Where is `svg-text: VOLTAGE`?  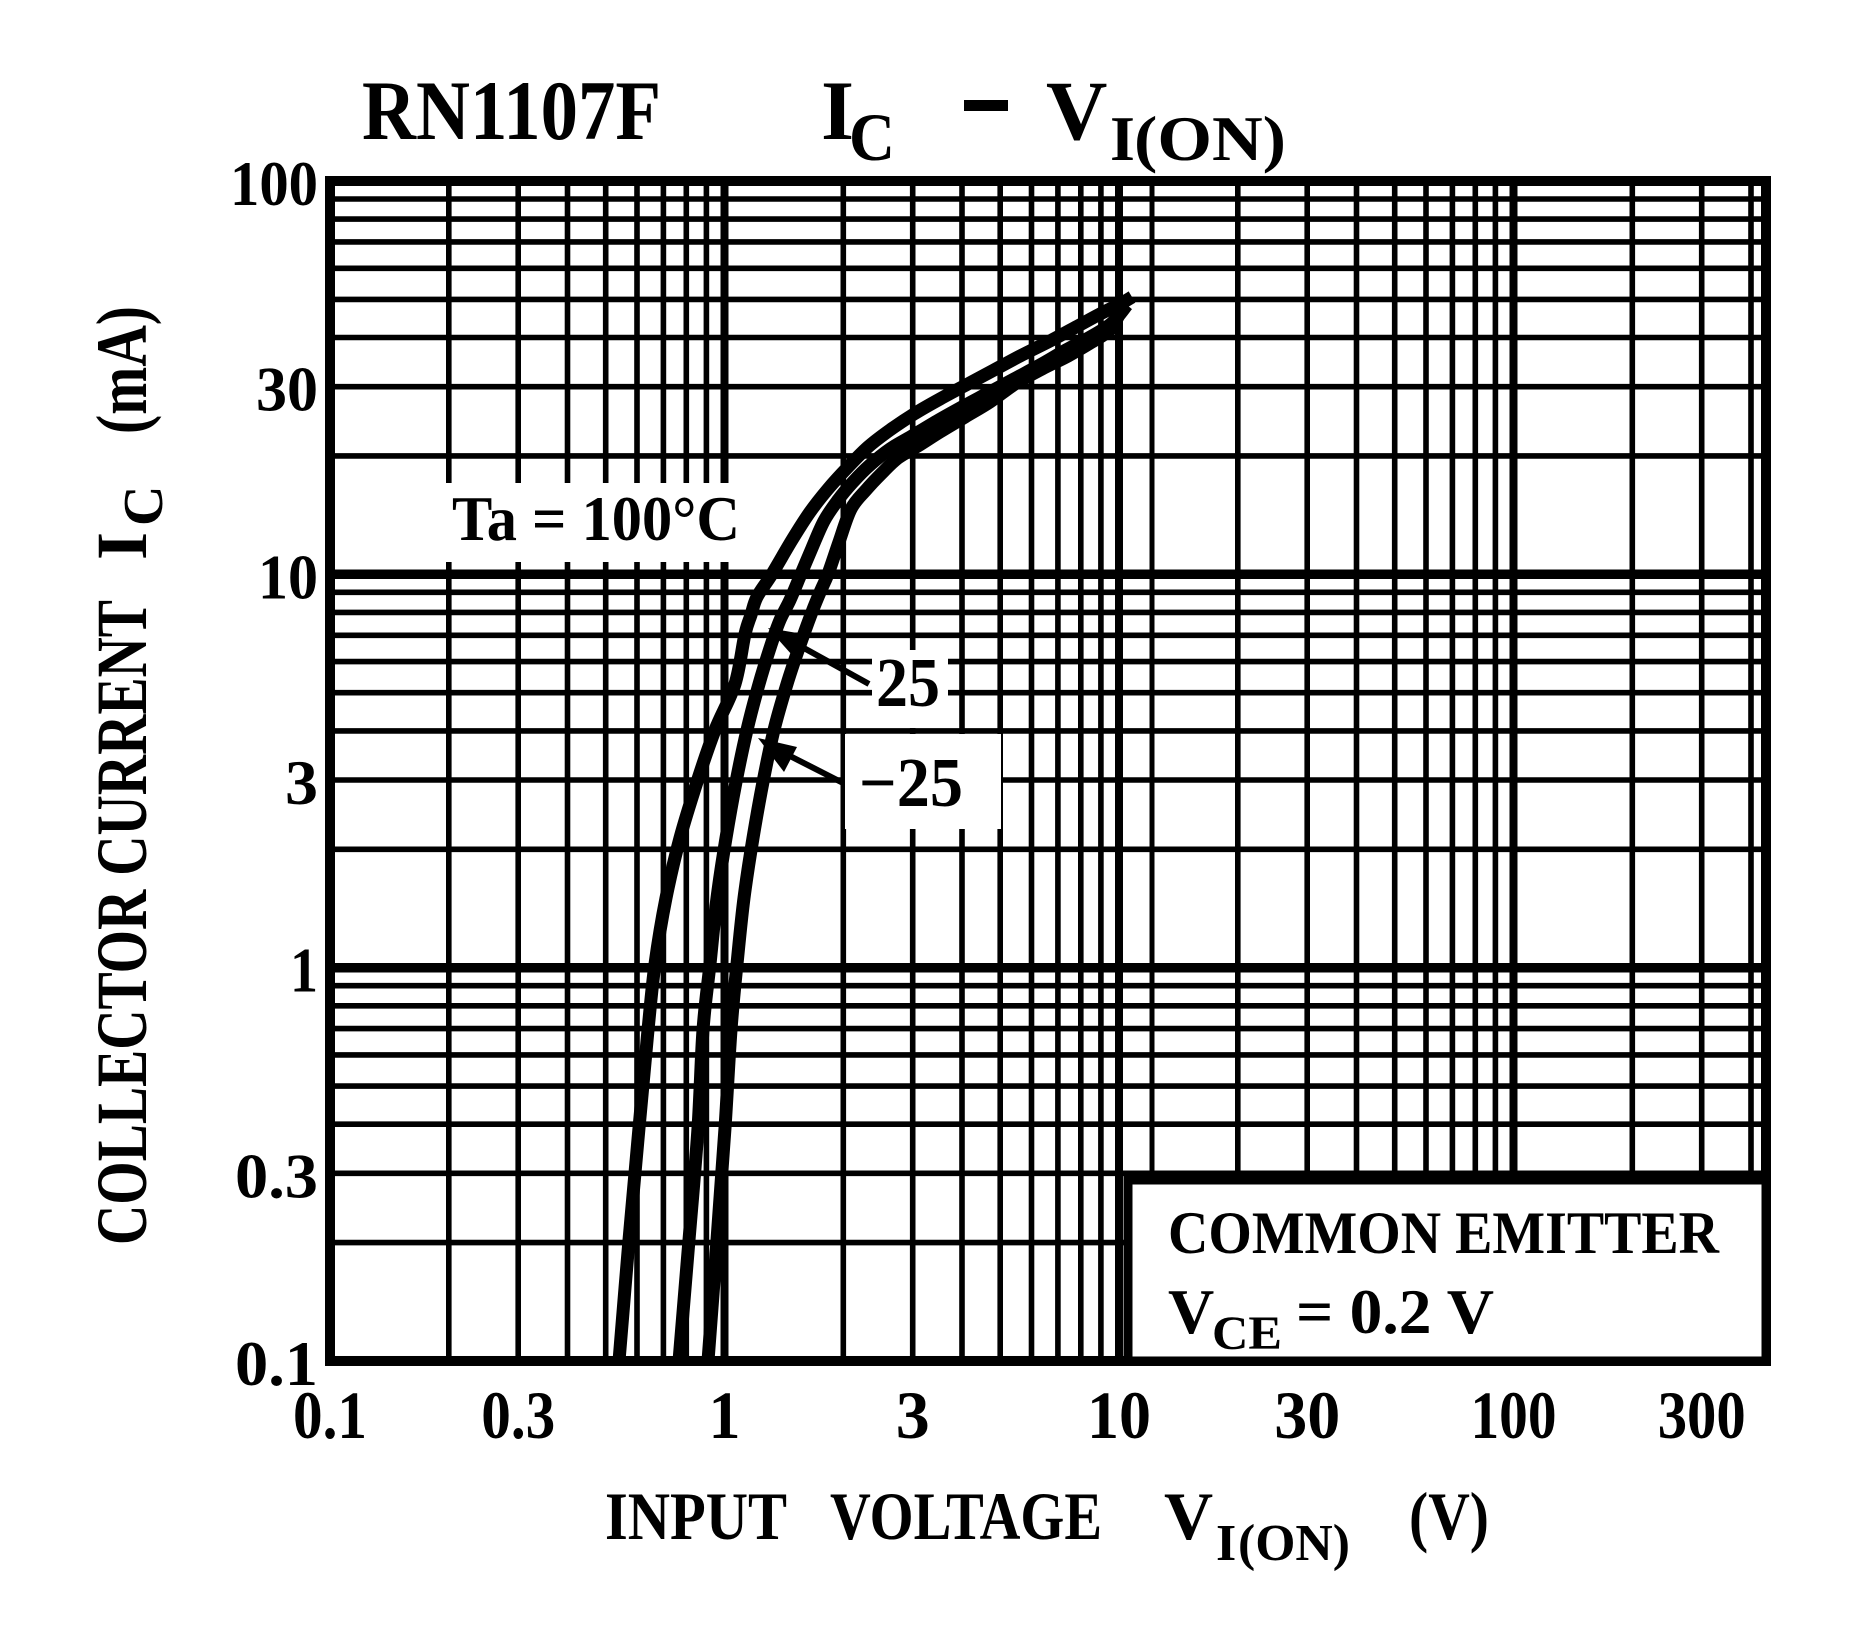 svg-text: VOLTAGE is located at coordinates (966, 1516).